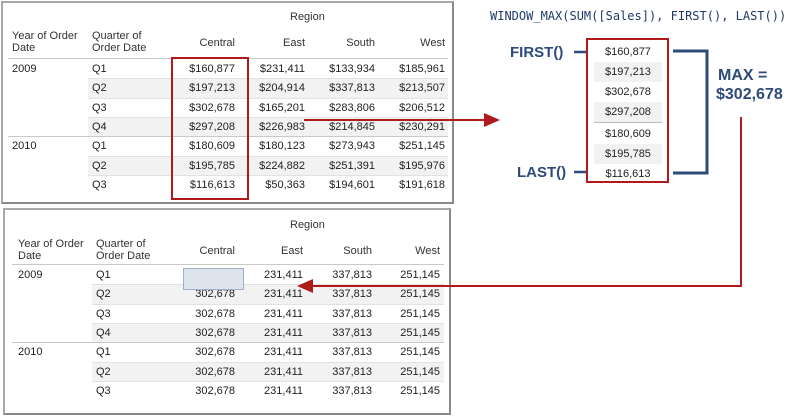 This screenshot has width=807, height=417. What do you see at coordinates (352, 107) in the screenshot?
I see `value-cell: $283,806` at bounding box center [352, 107].